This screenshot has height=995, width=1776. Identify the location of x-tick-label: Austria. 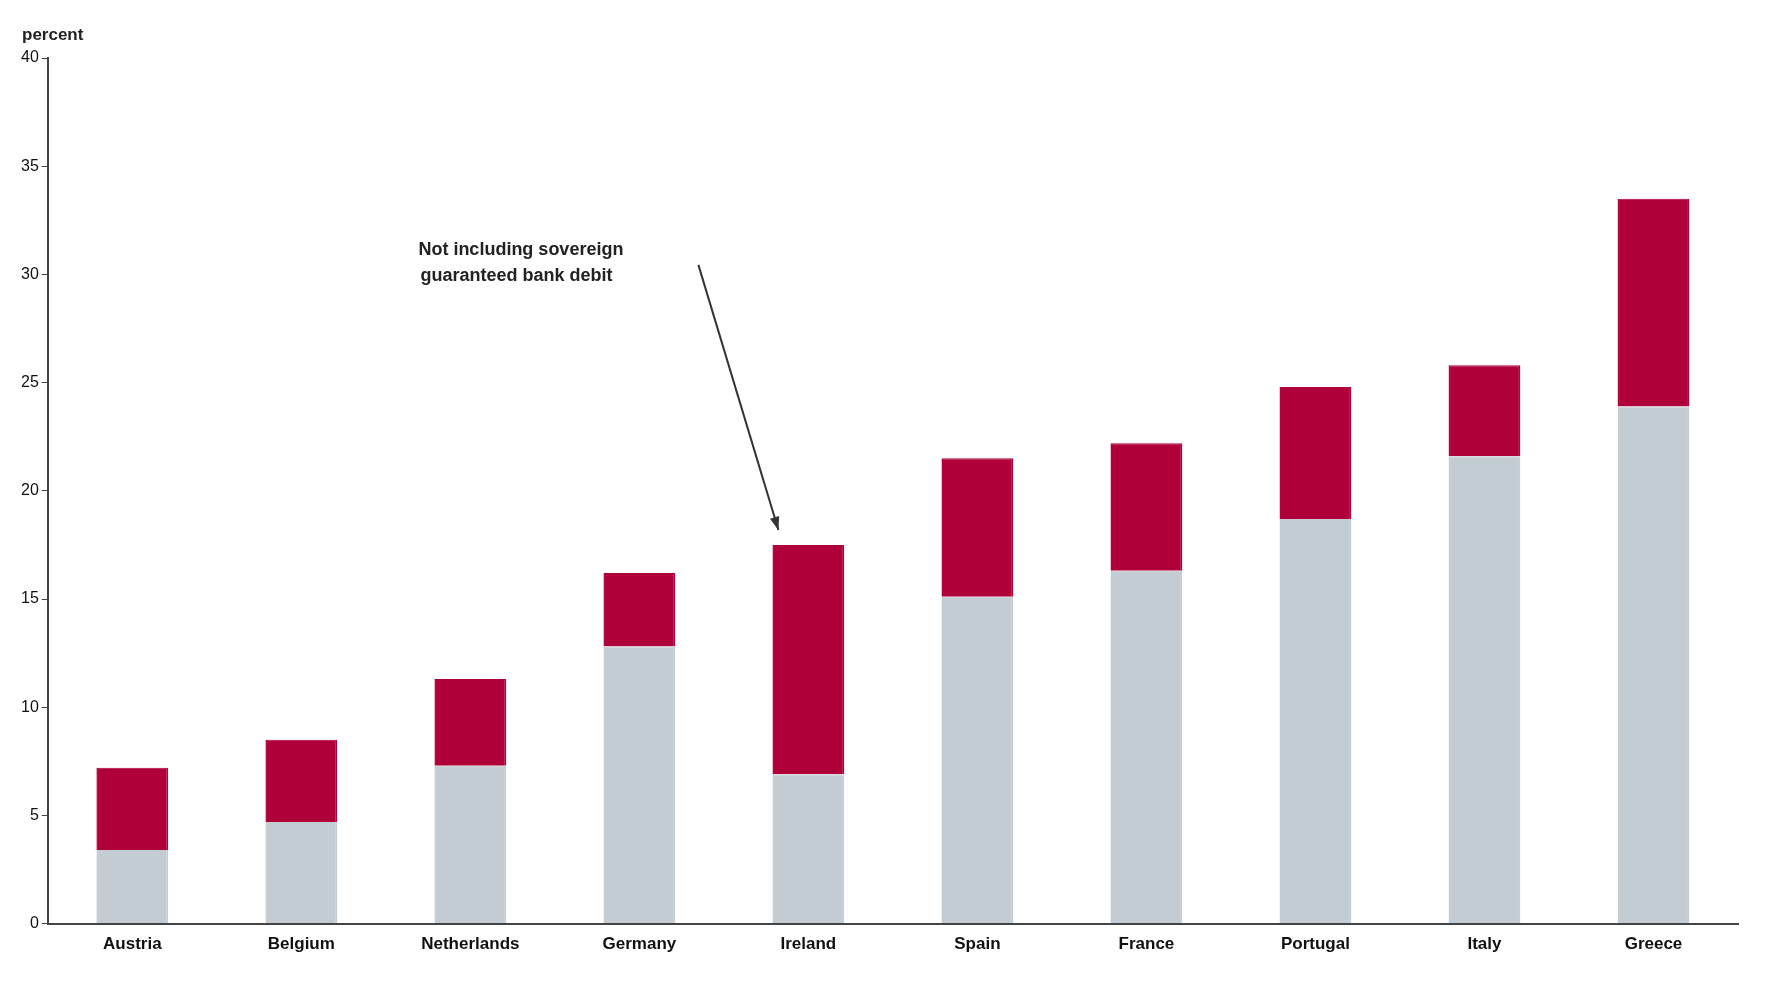
(133, 944).